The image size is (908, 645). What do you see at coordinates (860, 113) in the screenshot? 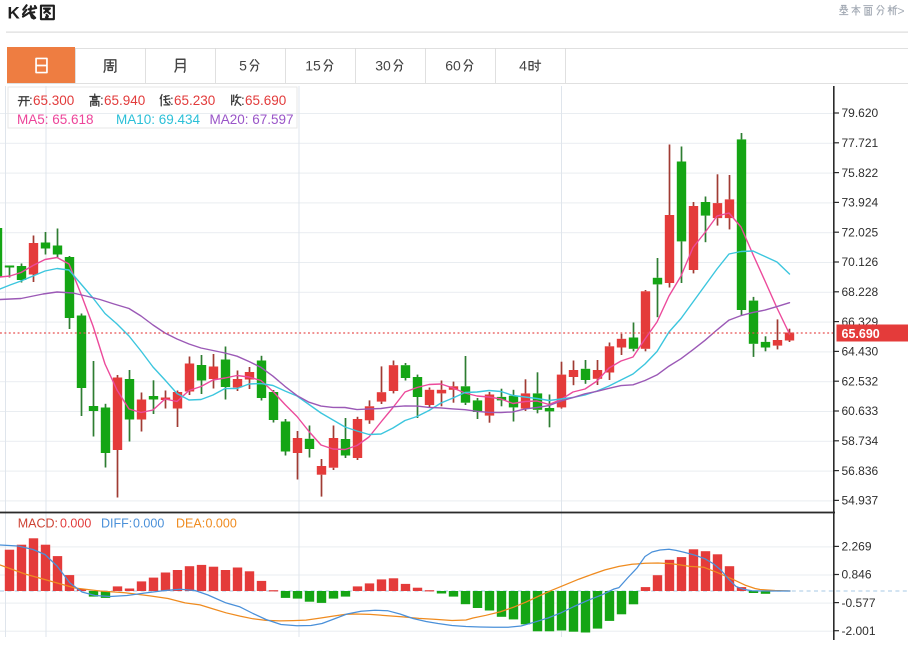
I see `svg-text: 79.620` at bounding box center [860, 113].